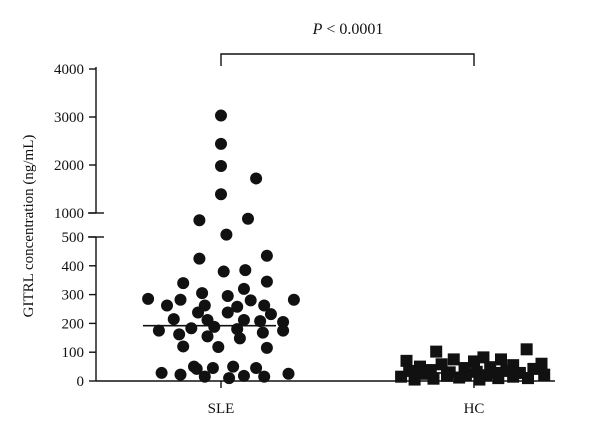 This screenshot has height=437, width=600. Describe the element at coordinates (69, 166) in the screenshot. I see `y-tick-label: 2000` at that location.